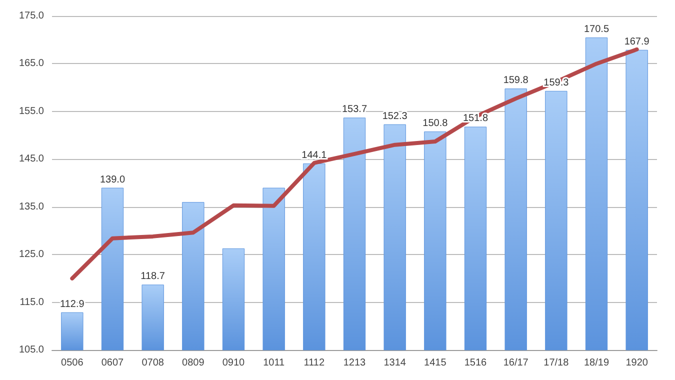 The height and width of the screenshot is (380, 675). I want to click on x-tick-label: 0809, so click(193, 363).